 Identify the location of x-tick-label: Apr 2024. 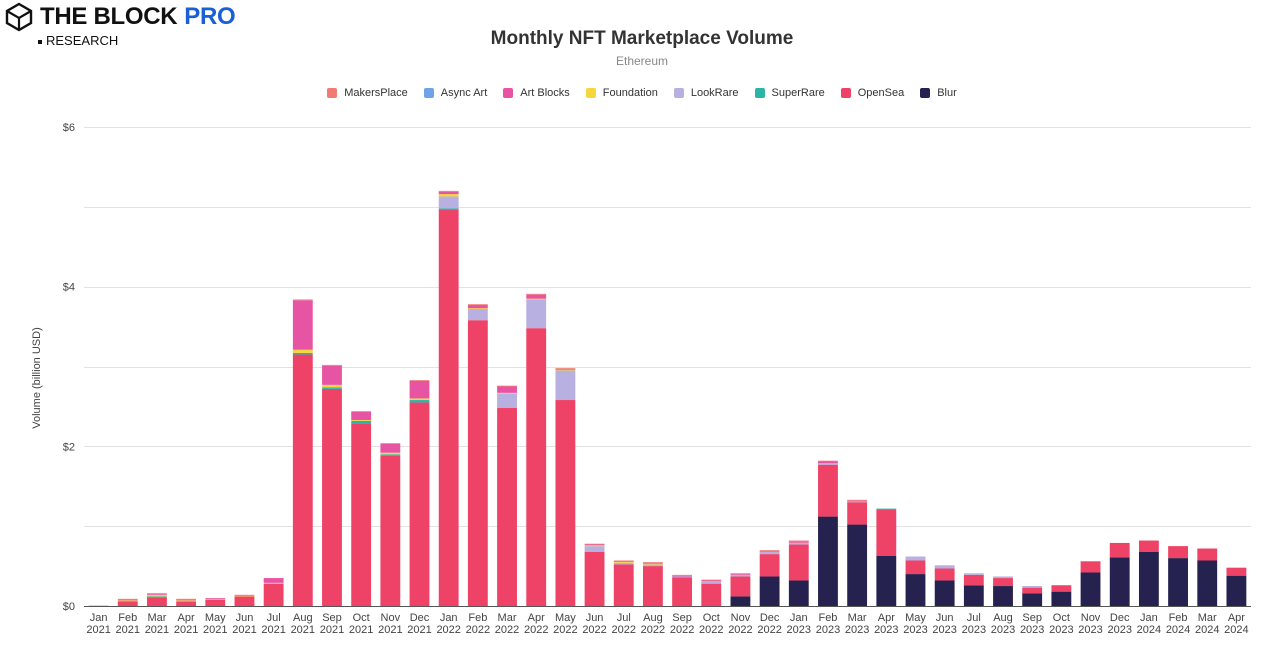
(1236, 624).